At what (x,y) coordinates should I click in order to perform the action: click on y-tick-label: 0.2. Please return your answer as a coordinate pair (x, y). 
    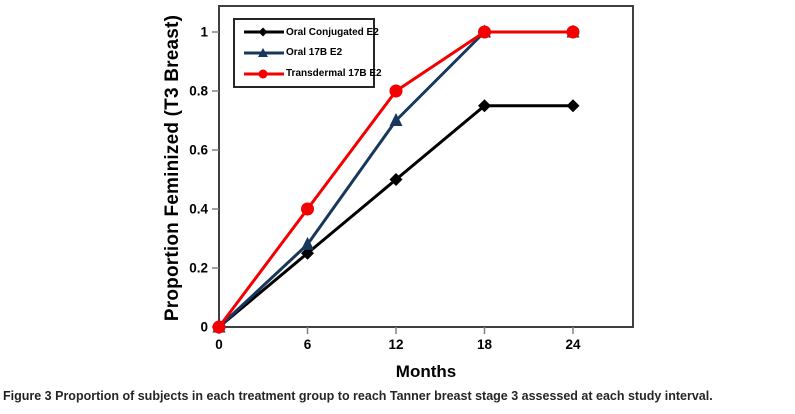
    Looking at the image, I should click on (198, 268).